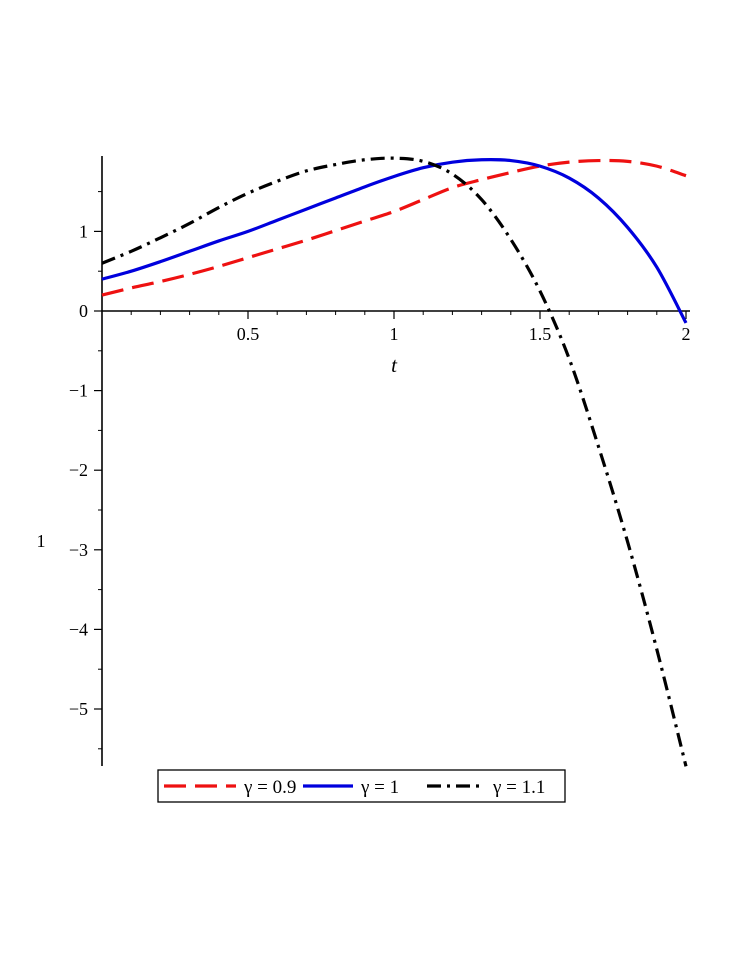 This screenshot has height=967, width=747. Describe the element at coordinates (78, 470) in the screenshot. I see `y-tick-label: −2` at that location.